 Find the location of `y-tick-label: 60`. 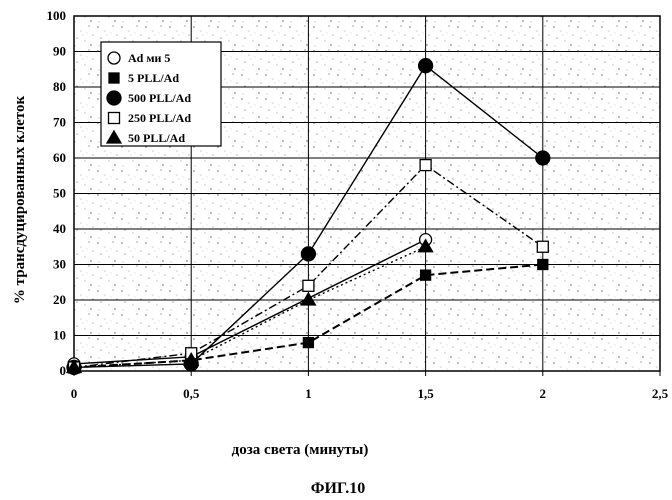

y-tick-label: 60 is located at coordinates (59, 157).